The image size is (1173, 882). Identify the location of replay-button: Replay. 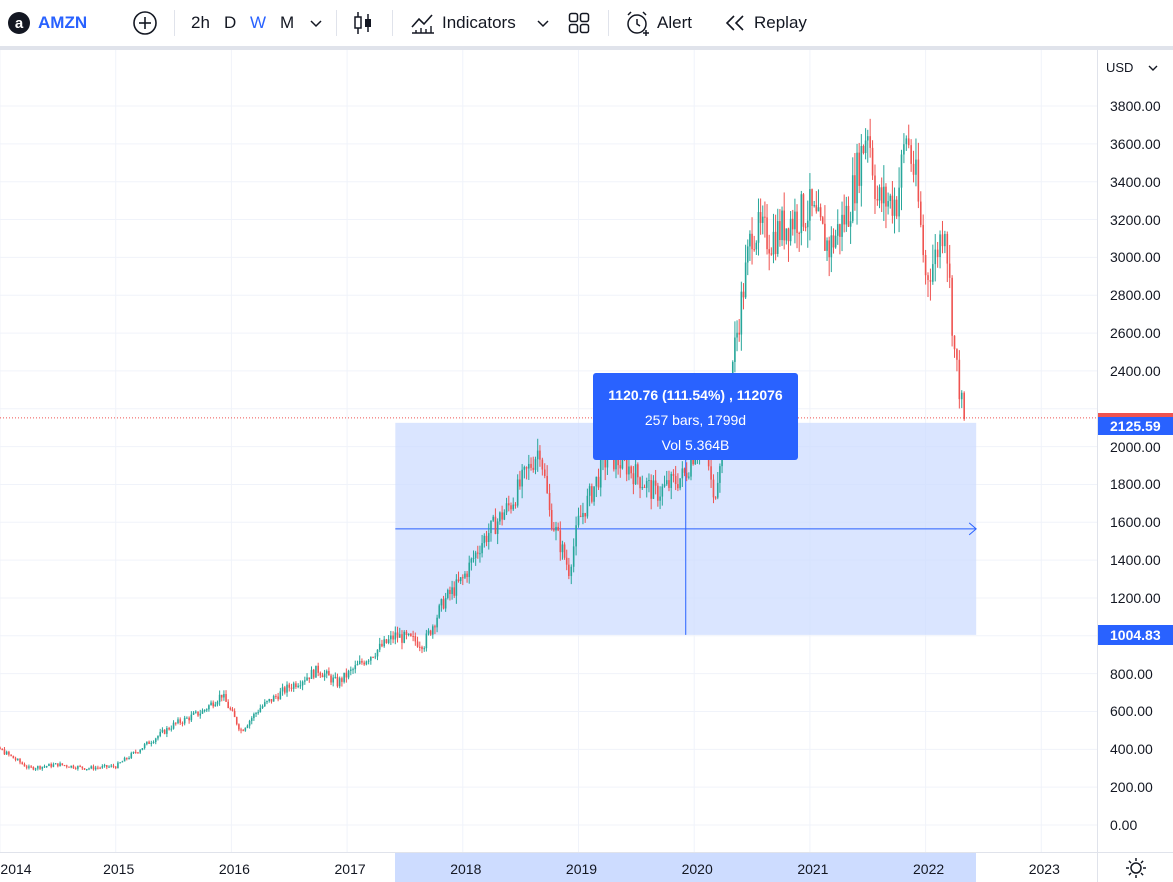
(765, 23).